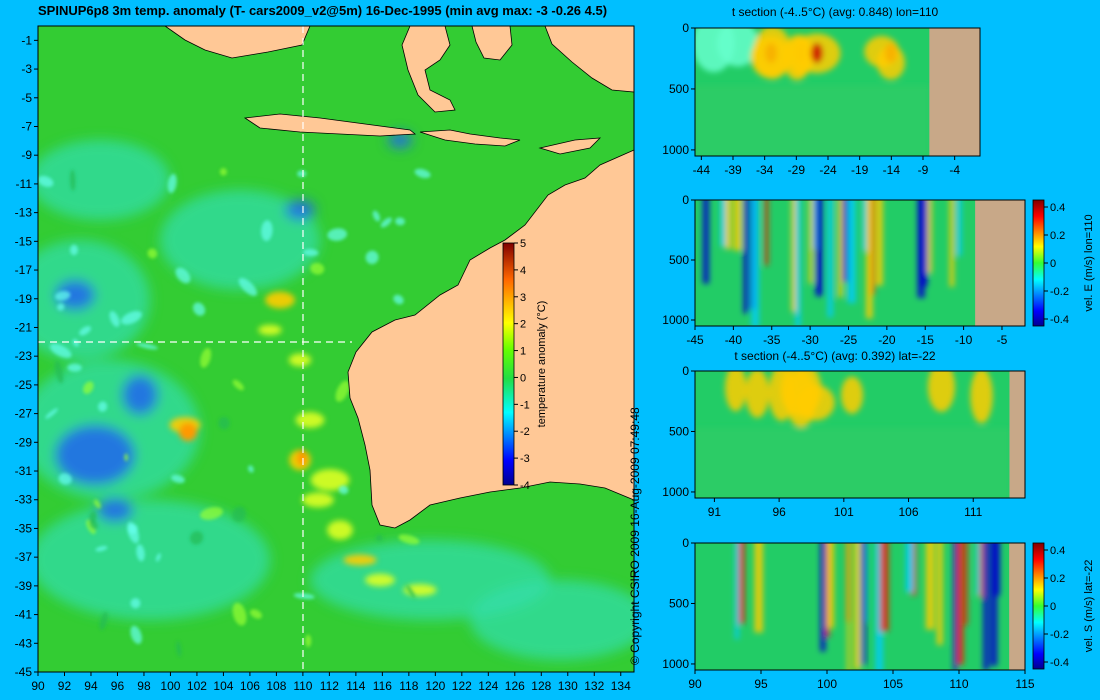  What do you see at coordinates (887, 340) in the screenshot?
I see `section-x-tick-label: -20` at bounding box center [887, 340].